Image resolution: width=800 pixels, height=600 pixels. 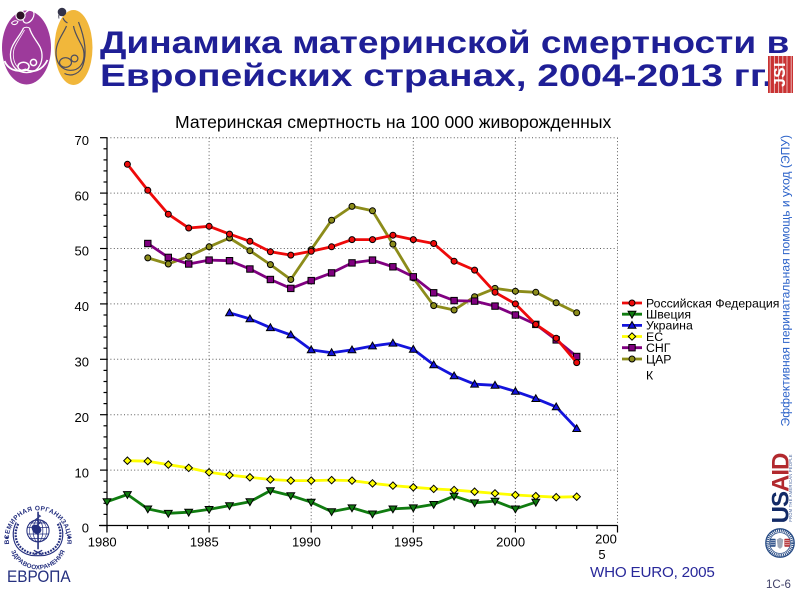 I want to click on svg-text: 40, so click(x=82, y=306).